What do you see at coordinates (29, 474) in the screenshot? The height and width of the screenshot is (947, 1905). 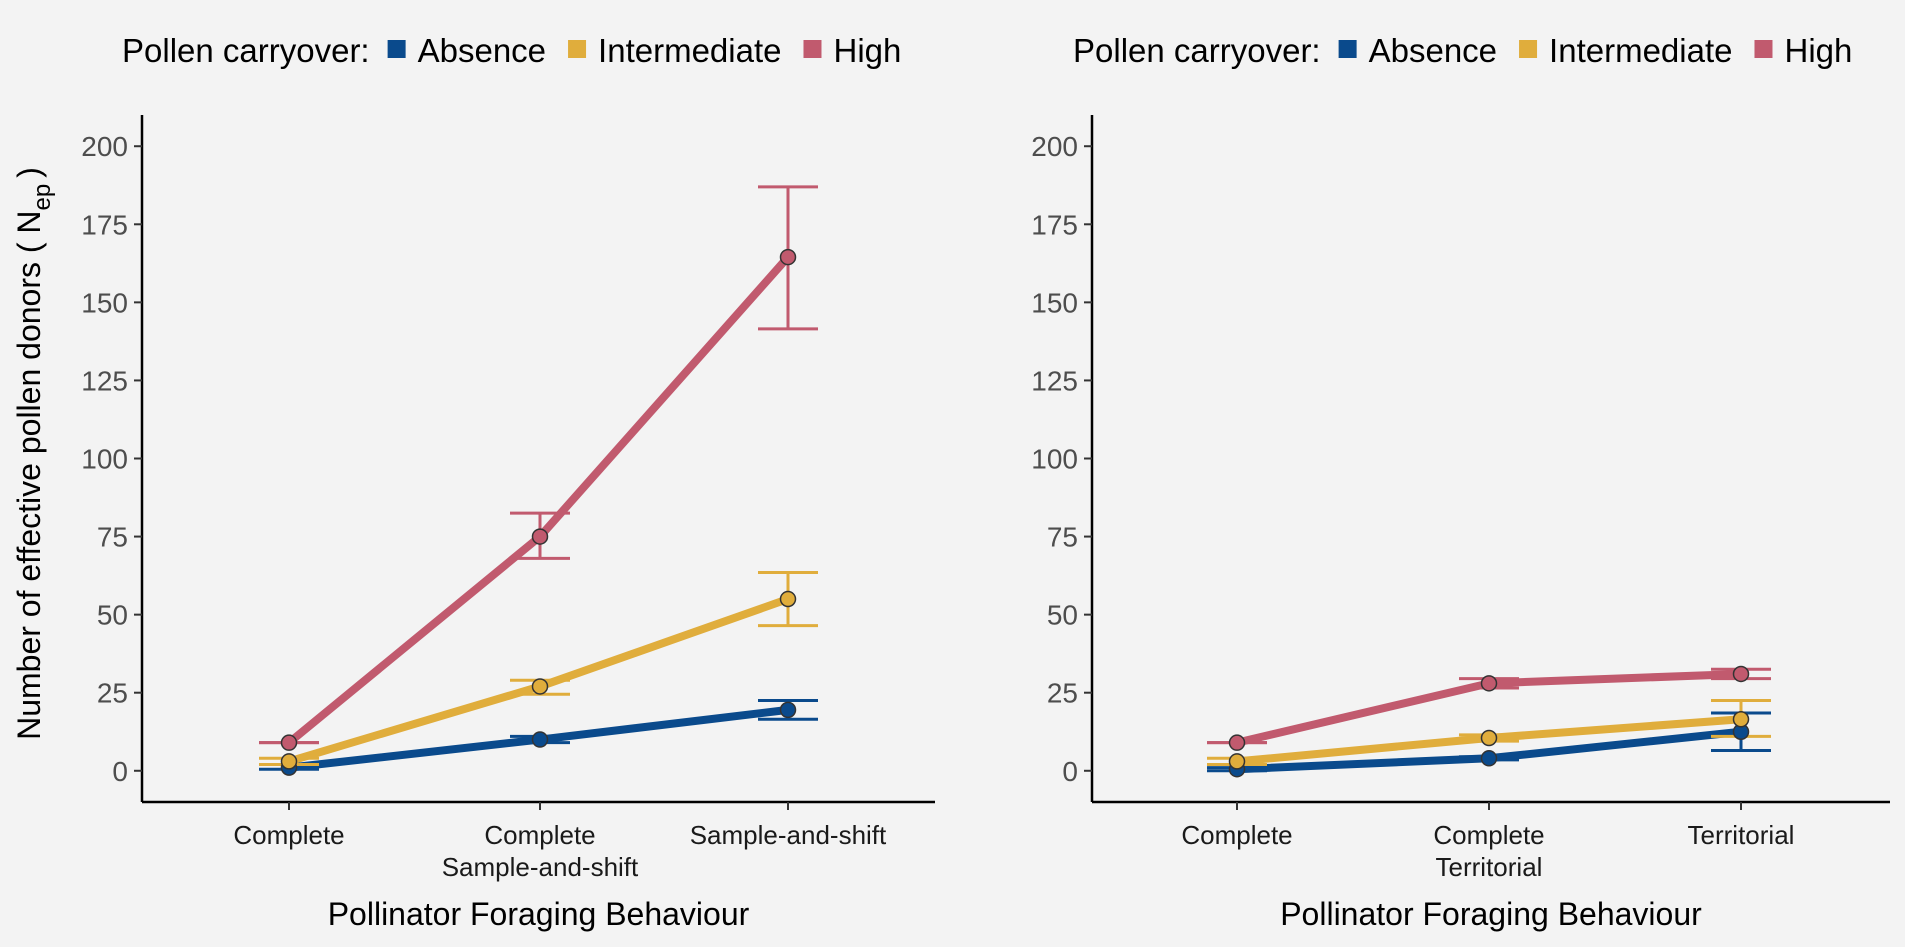 I see `y-axis-title-main: Number of effective pollen donors ( N` at bounding box center [29, 474].